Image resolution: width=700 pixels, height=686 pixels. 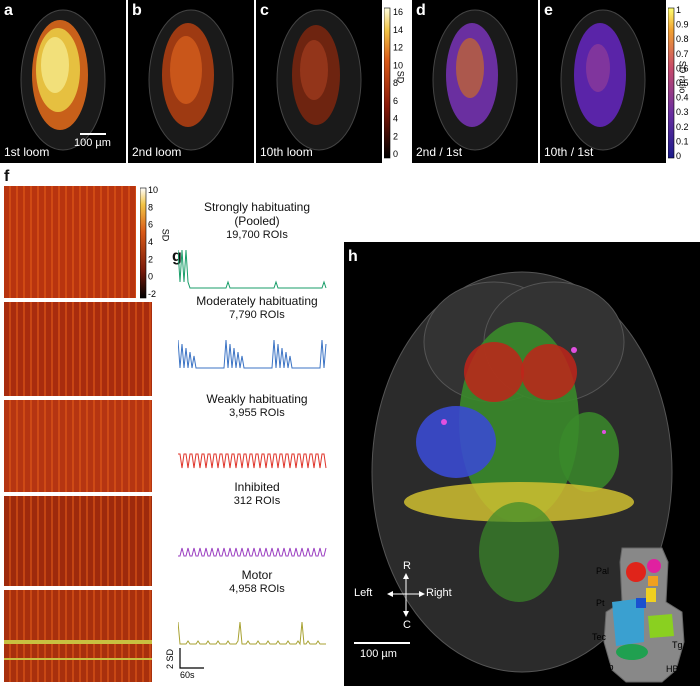 I want to click on brain-map-c, so click(x=319, y=80).